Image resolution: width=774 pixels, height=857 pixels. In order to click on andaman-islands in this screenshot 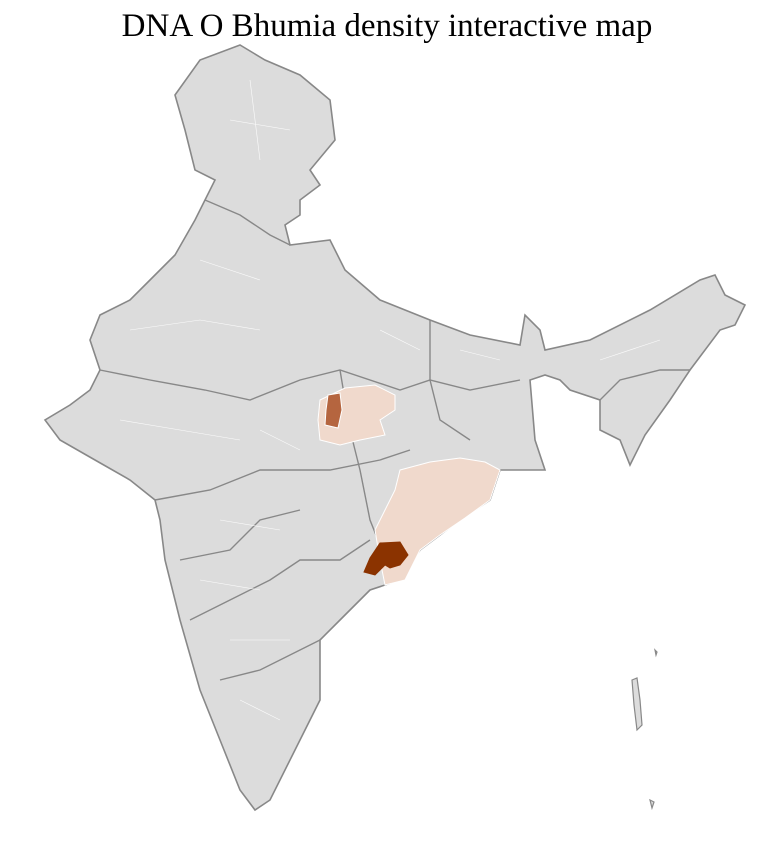, I will do `click(644, 729)`.